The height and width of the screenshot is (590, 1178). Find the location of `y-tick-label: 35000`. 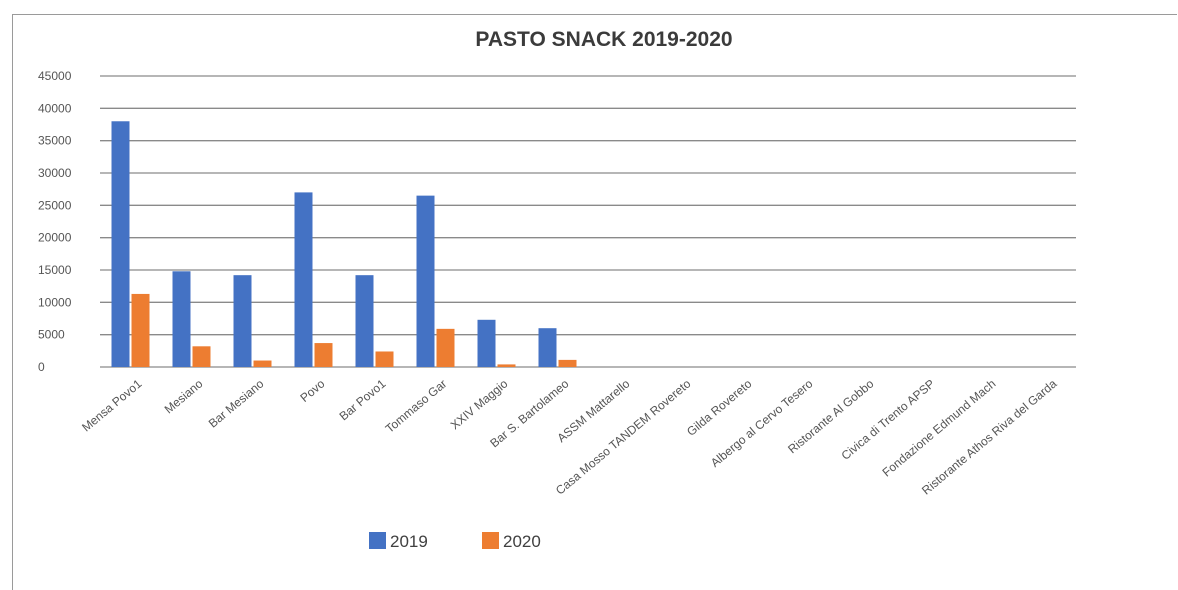

y-tick-label: 35000 is located at coordinates (55, 141).